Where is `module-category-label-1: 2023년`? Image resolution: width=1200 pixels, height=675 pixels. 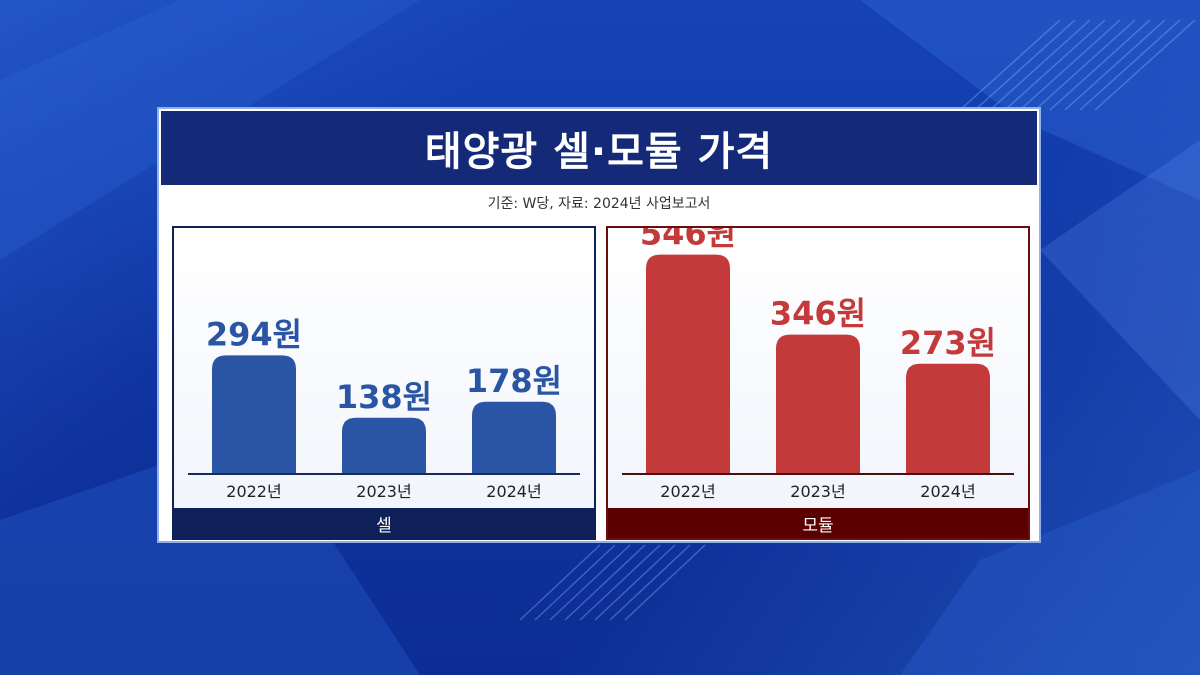
module-category-label-1: 2023년 is located at coordinates (817, 491).